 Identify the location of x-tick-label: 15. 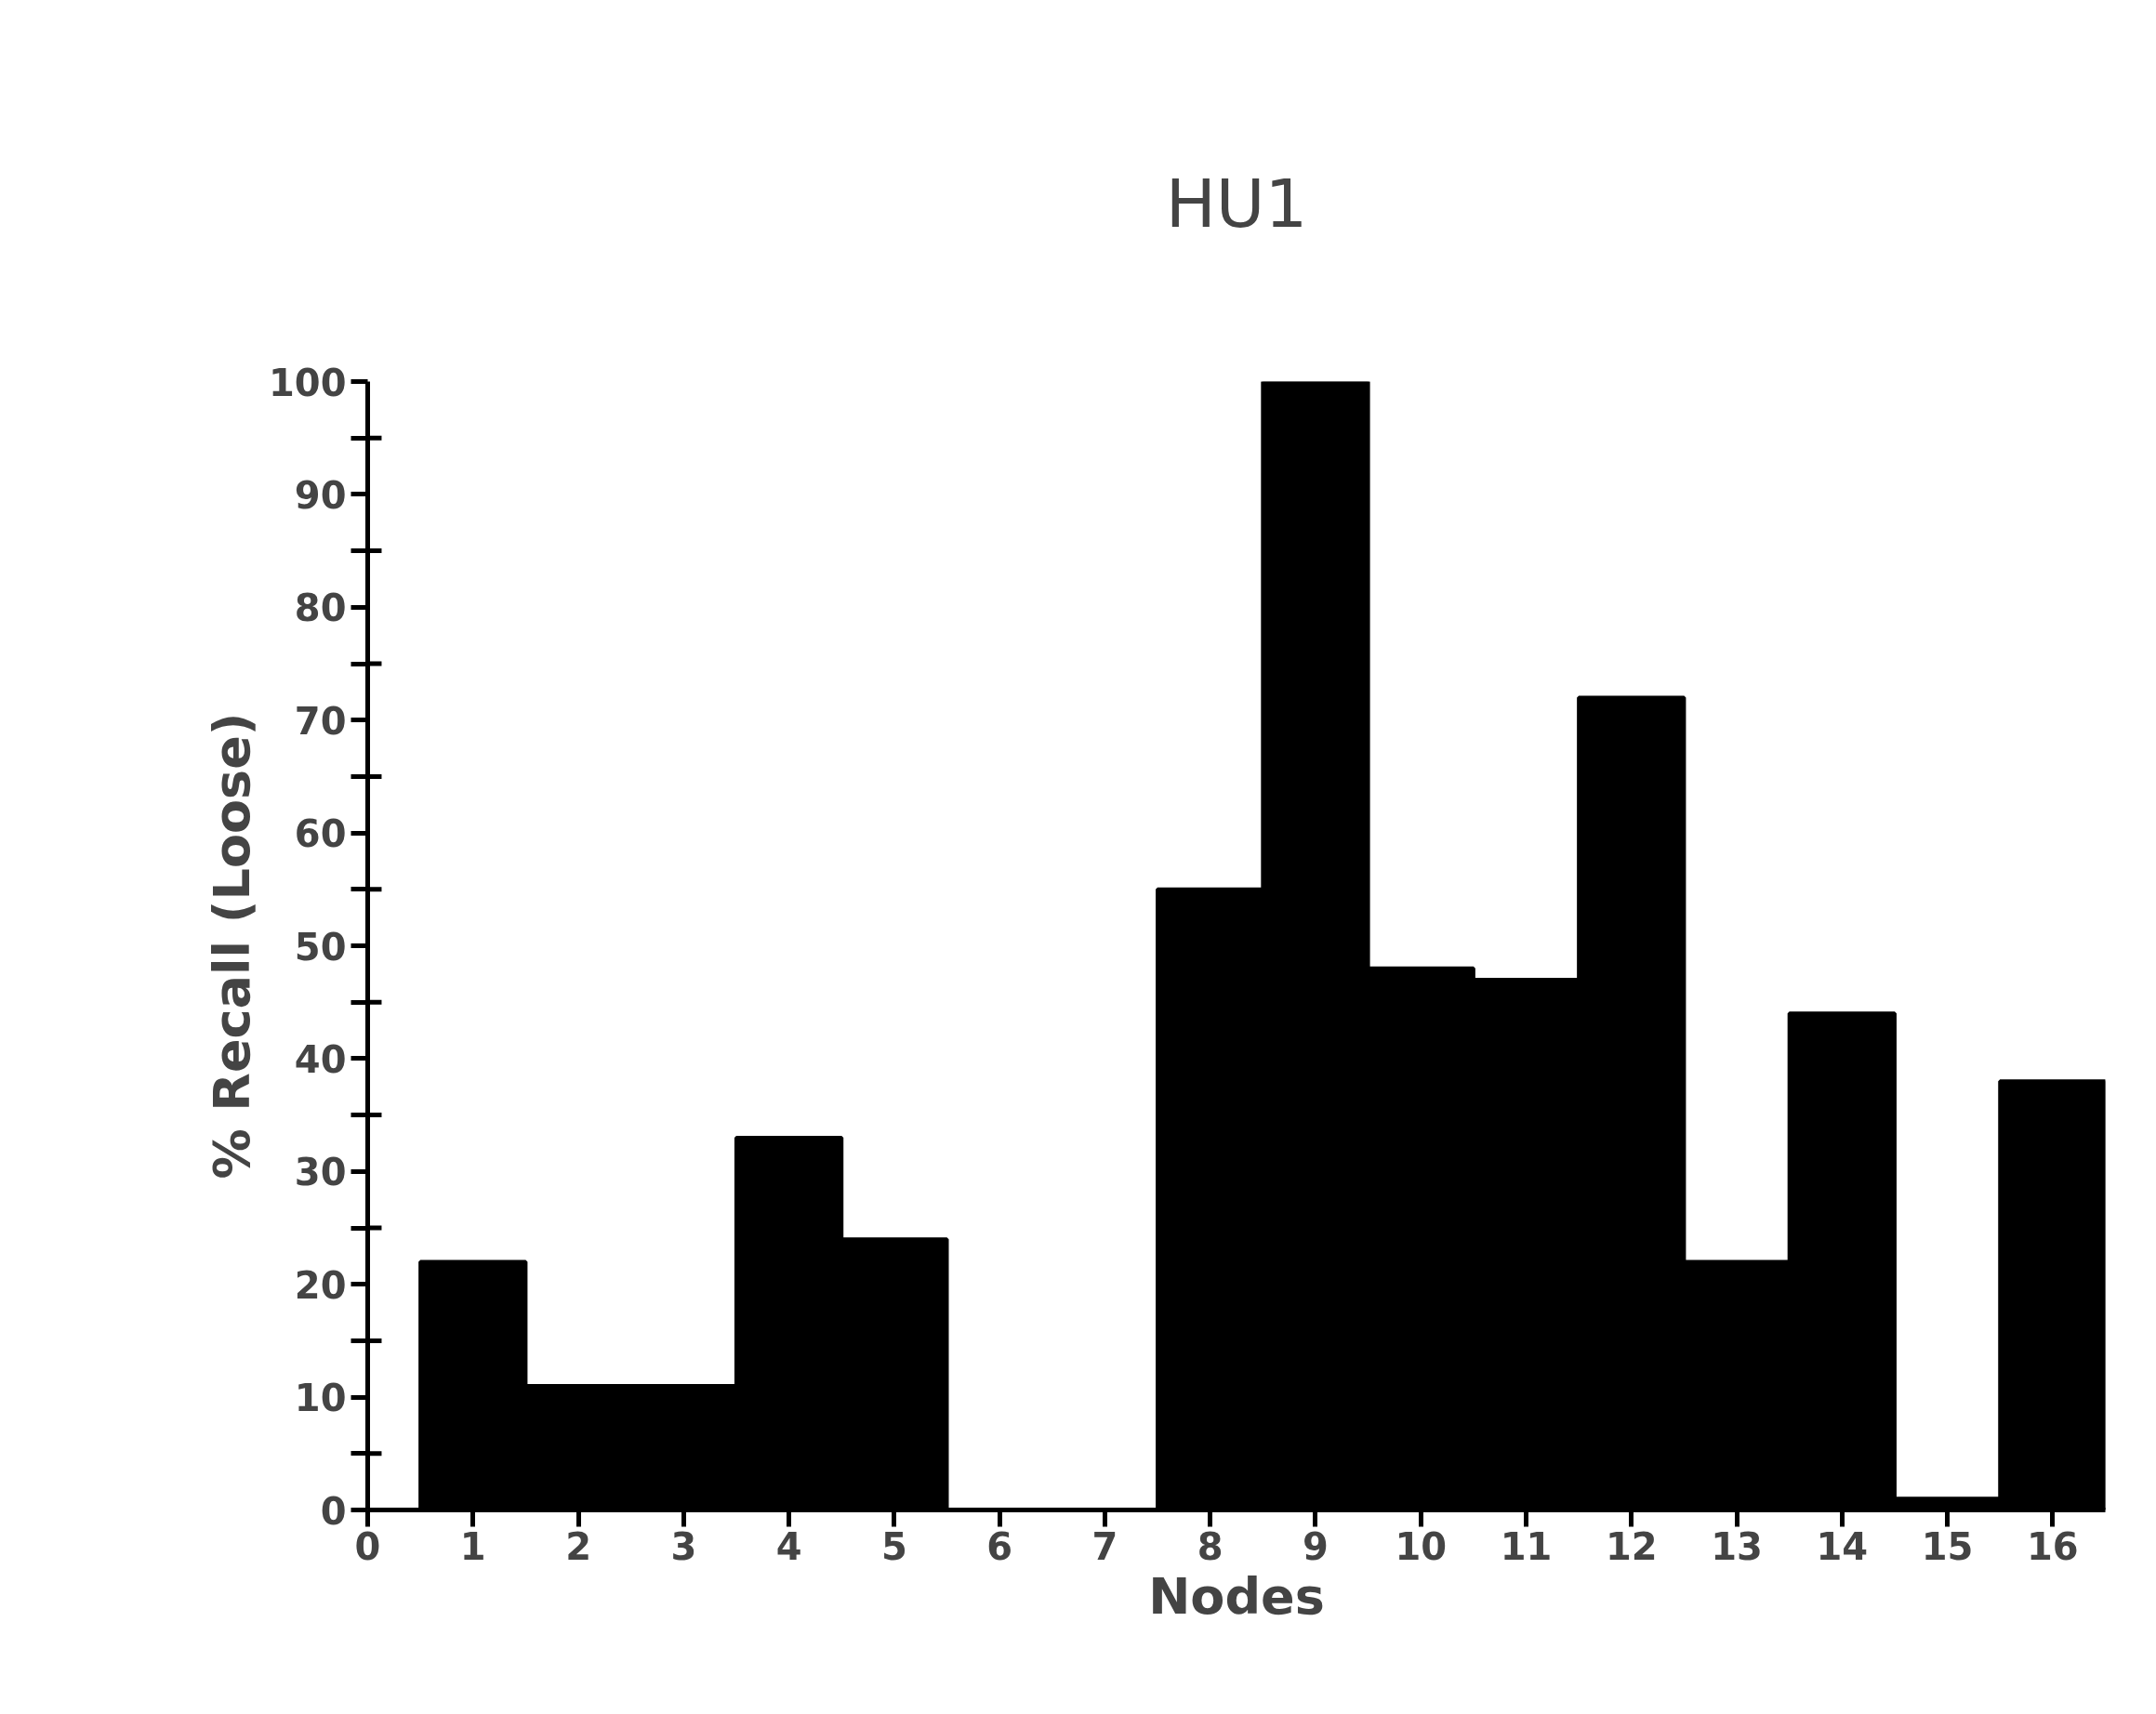
(1948, 1546).